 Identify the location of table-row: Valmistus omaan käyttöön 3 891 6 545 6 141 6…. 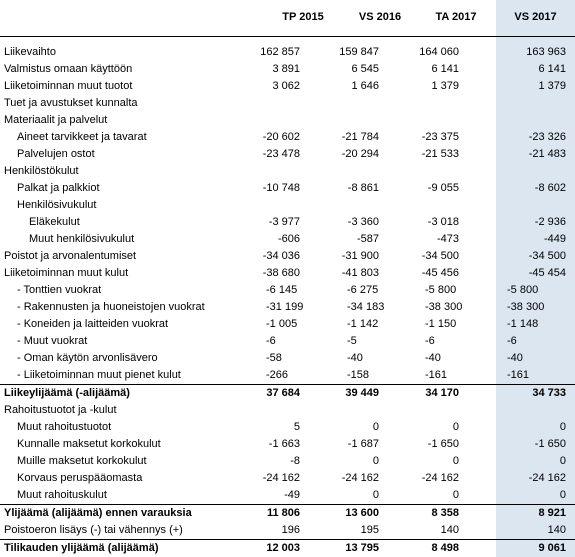
(287, 69).